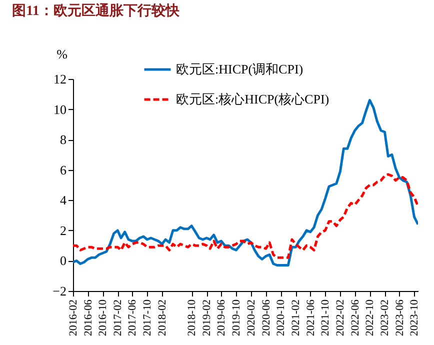 Image resolution: width=434 pixels, height=345 pixels. I want to click on x-tick-label: 2023-10, so click(414, 317).